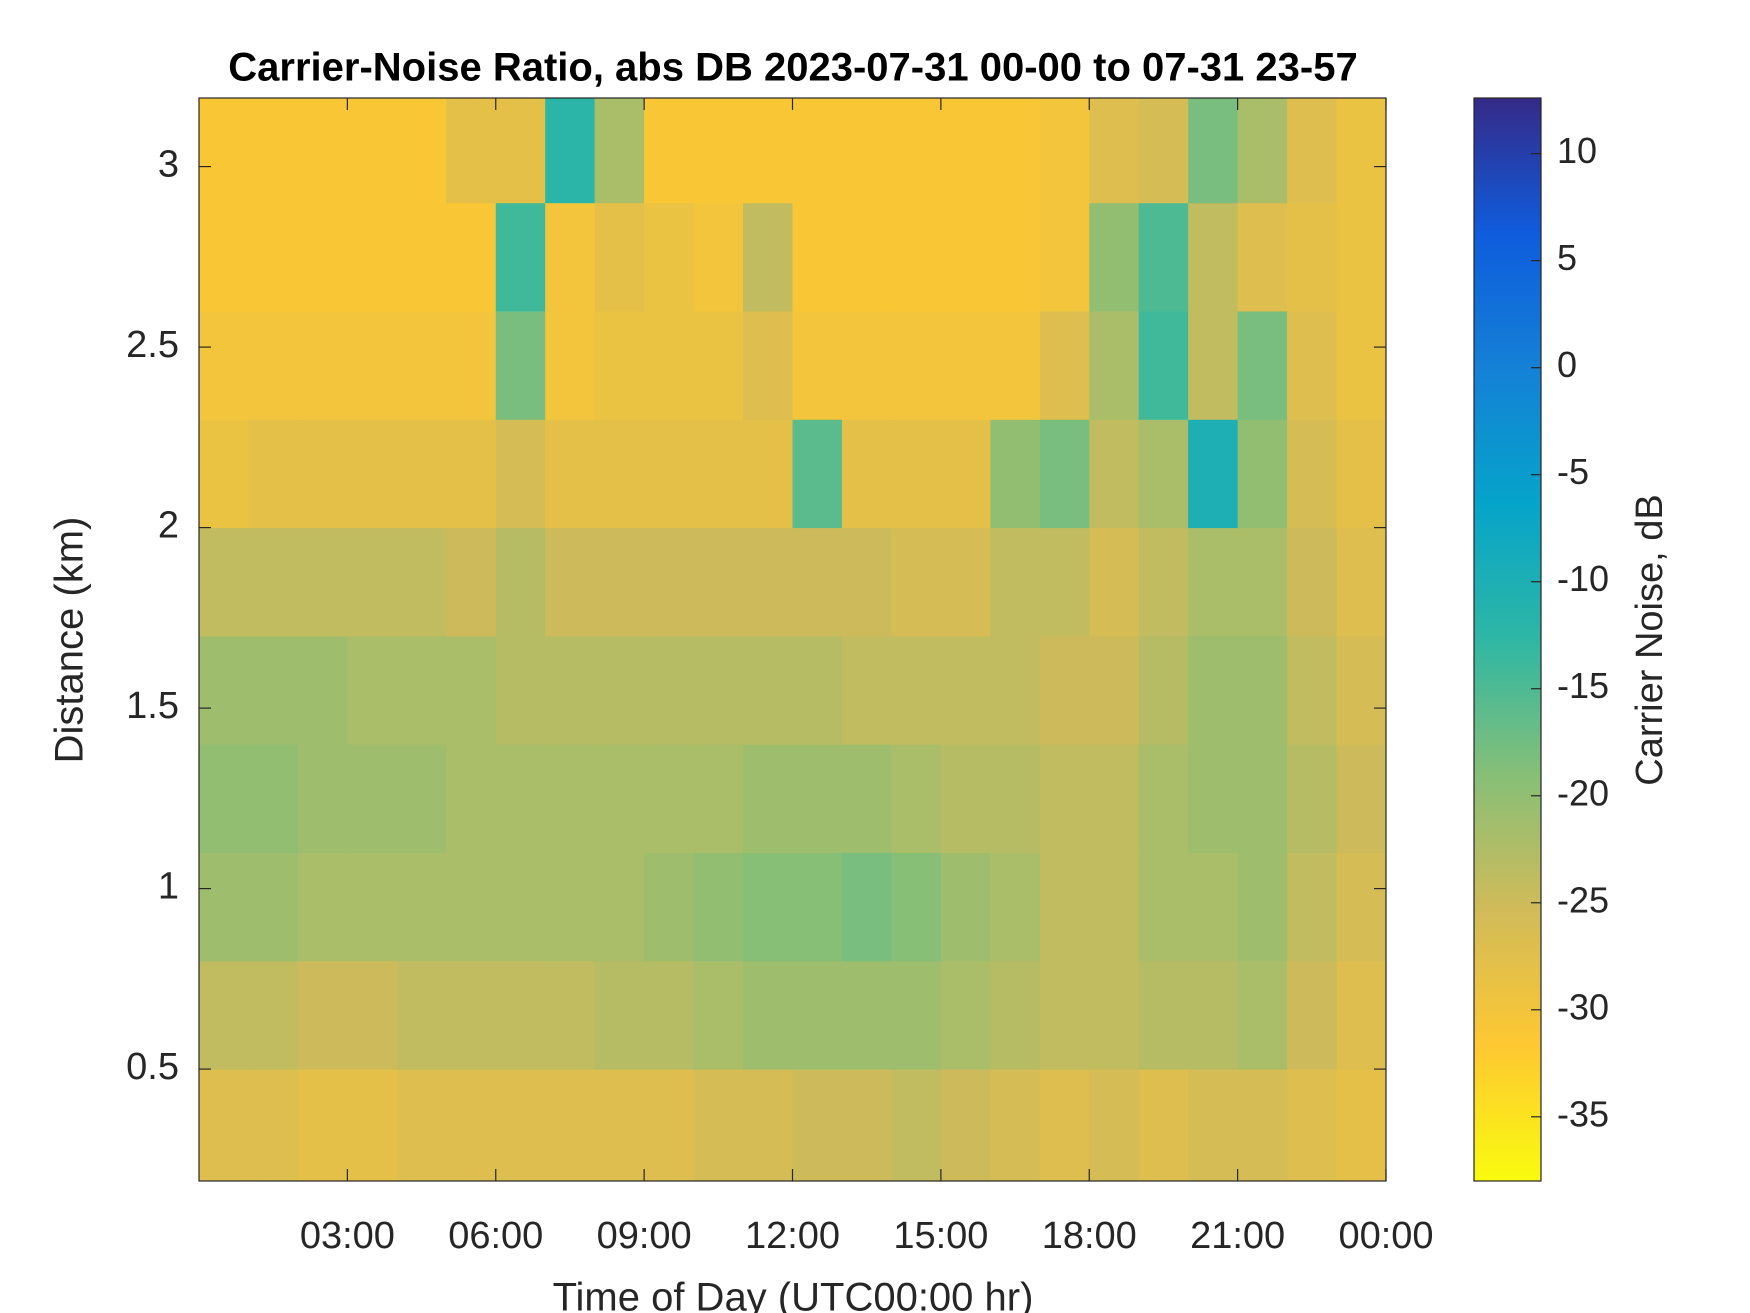 The height and width of the screenshot is (1313, 1750). What do you see at coordinates (1650, 639) in the screenshot?
I see `colorbar-label: Carrier Noise, dB` at bounding box center [1650, 639].